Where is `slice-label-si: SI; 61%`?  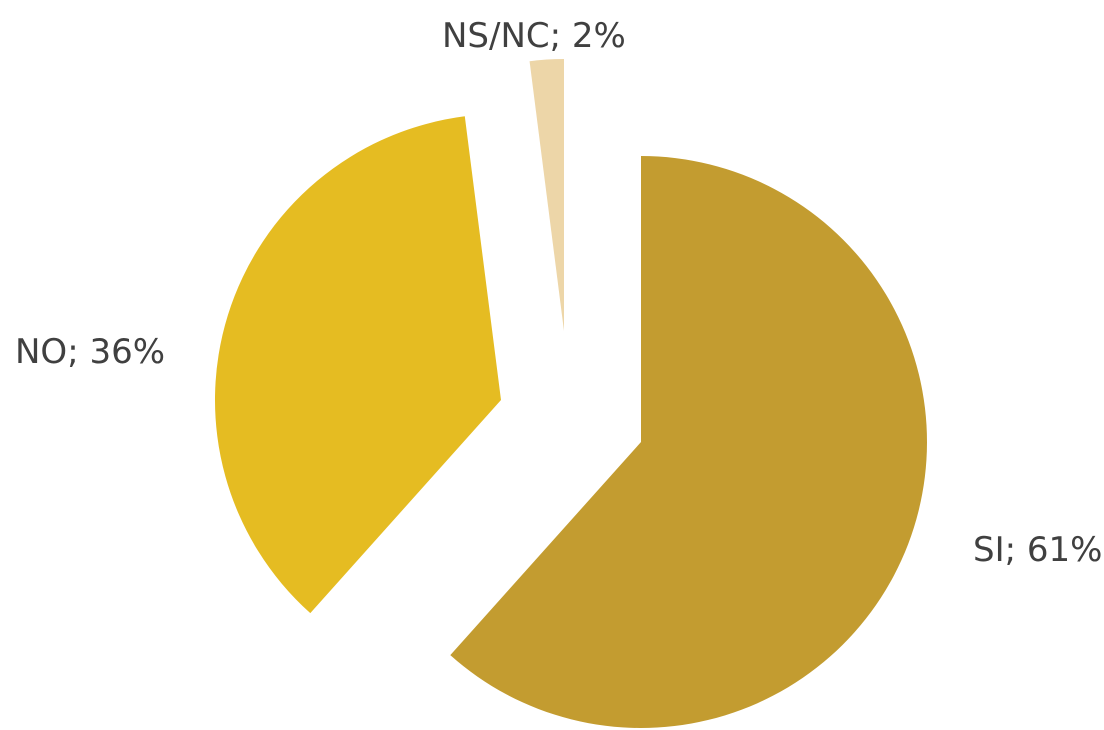
slice-label-si: SI; 61% is located at coordinates (1037, 550).